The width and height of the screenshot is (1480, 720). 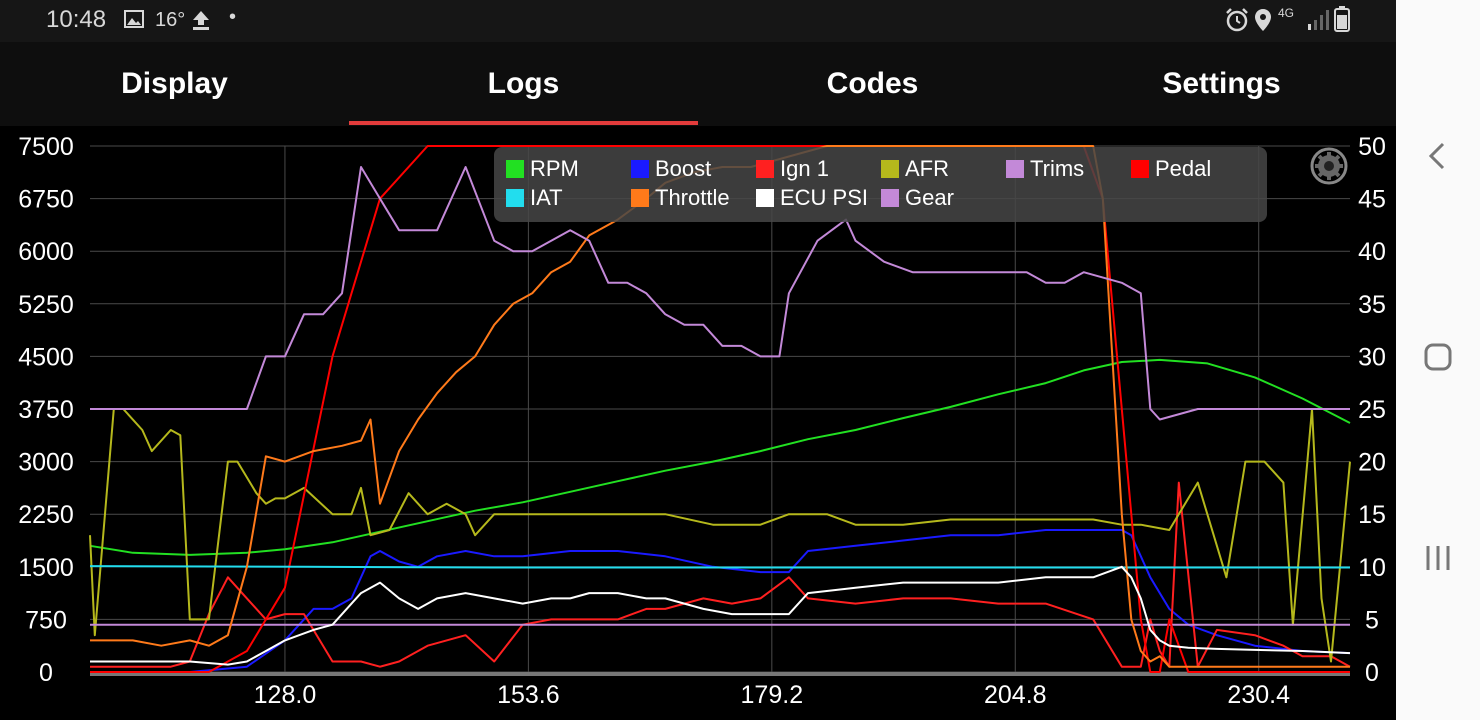 I want to click on location-icon, so click(x=1263, y=20).